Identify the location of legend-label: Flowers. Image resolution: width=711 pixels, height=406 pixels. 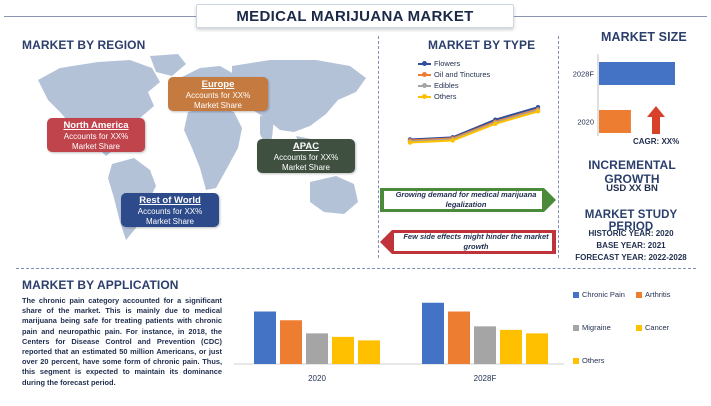
(447, 63).